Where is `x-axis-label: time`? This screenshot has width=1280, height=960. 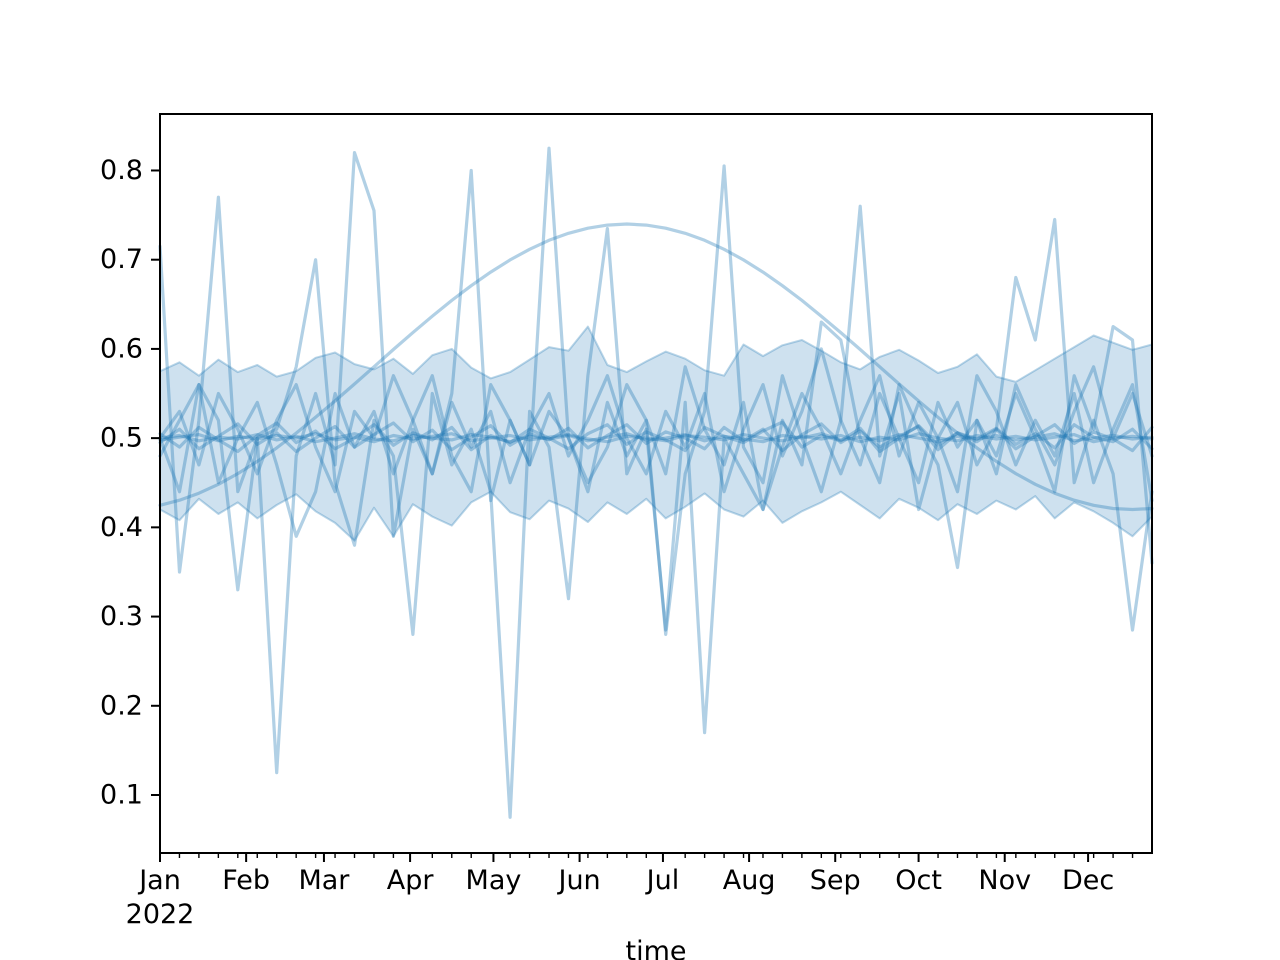
x-axis-label: time is located at coordinates (656, 948).